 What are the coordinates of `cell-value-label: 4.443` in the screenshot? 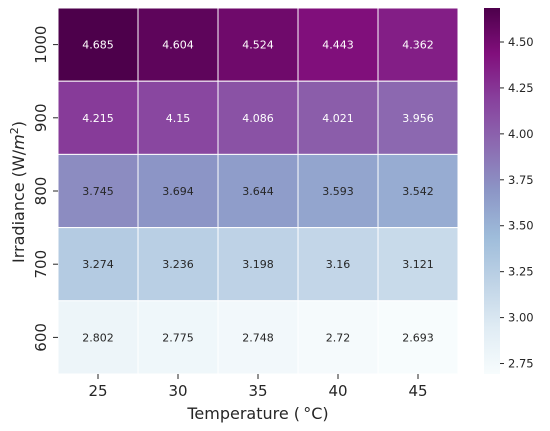 It's located at (338, 45).